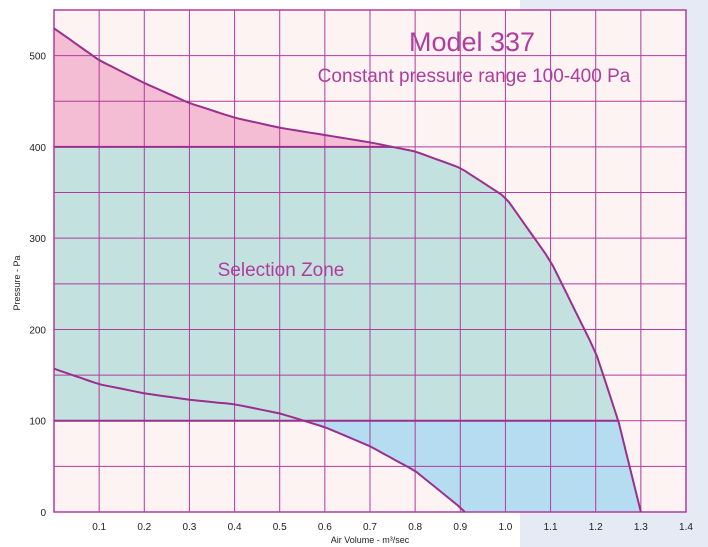  Describe the element at coordinates (37, 422) in the screenshot. I see `y-tick-label: 100` at that location.